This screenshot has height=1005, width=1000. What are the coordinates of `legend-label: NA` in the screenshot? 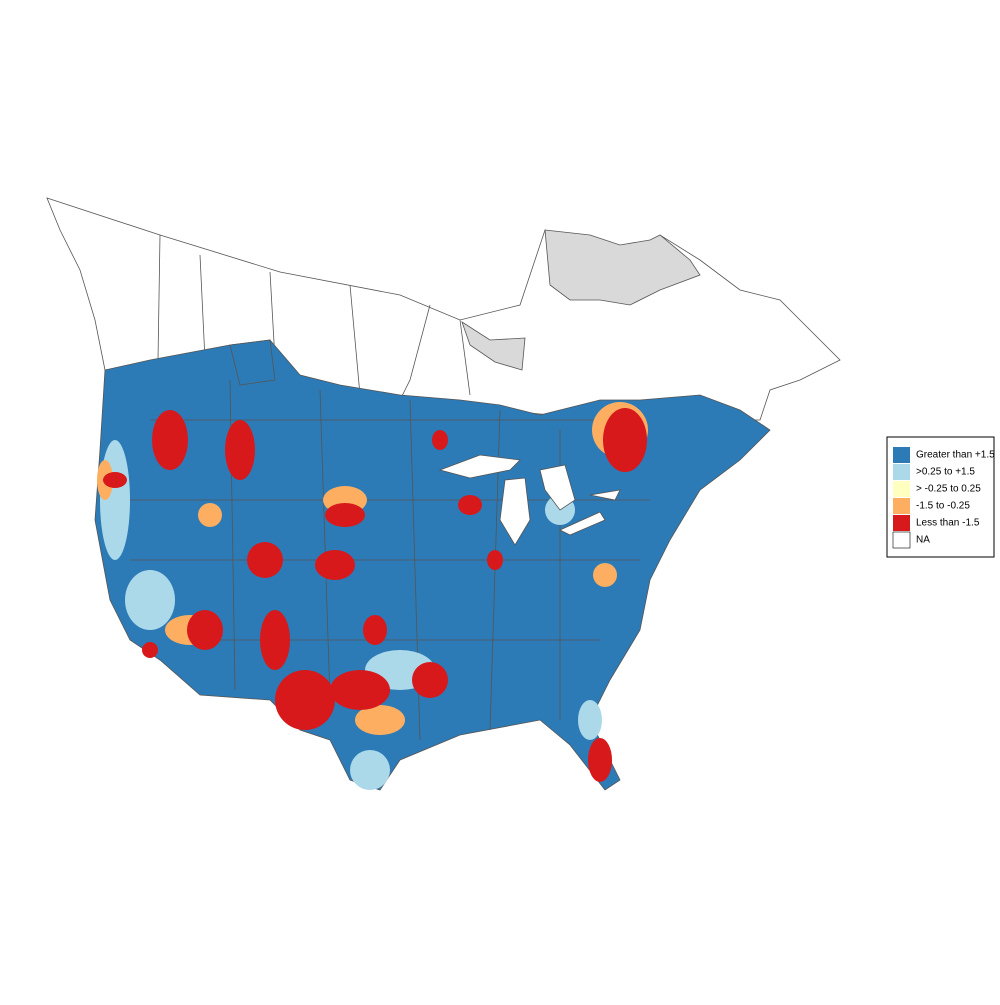 It's located at (923, 540).